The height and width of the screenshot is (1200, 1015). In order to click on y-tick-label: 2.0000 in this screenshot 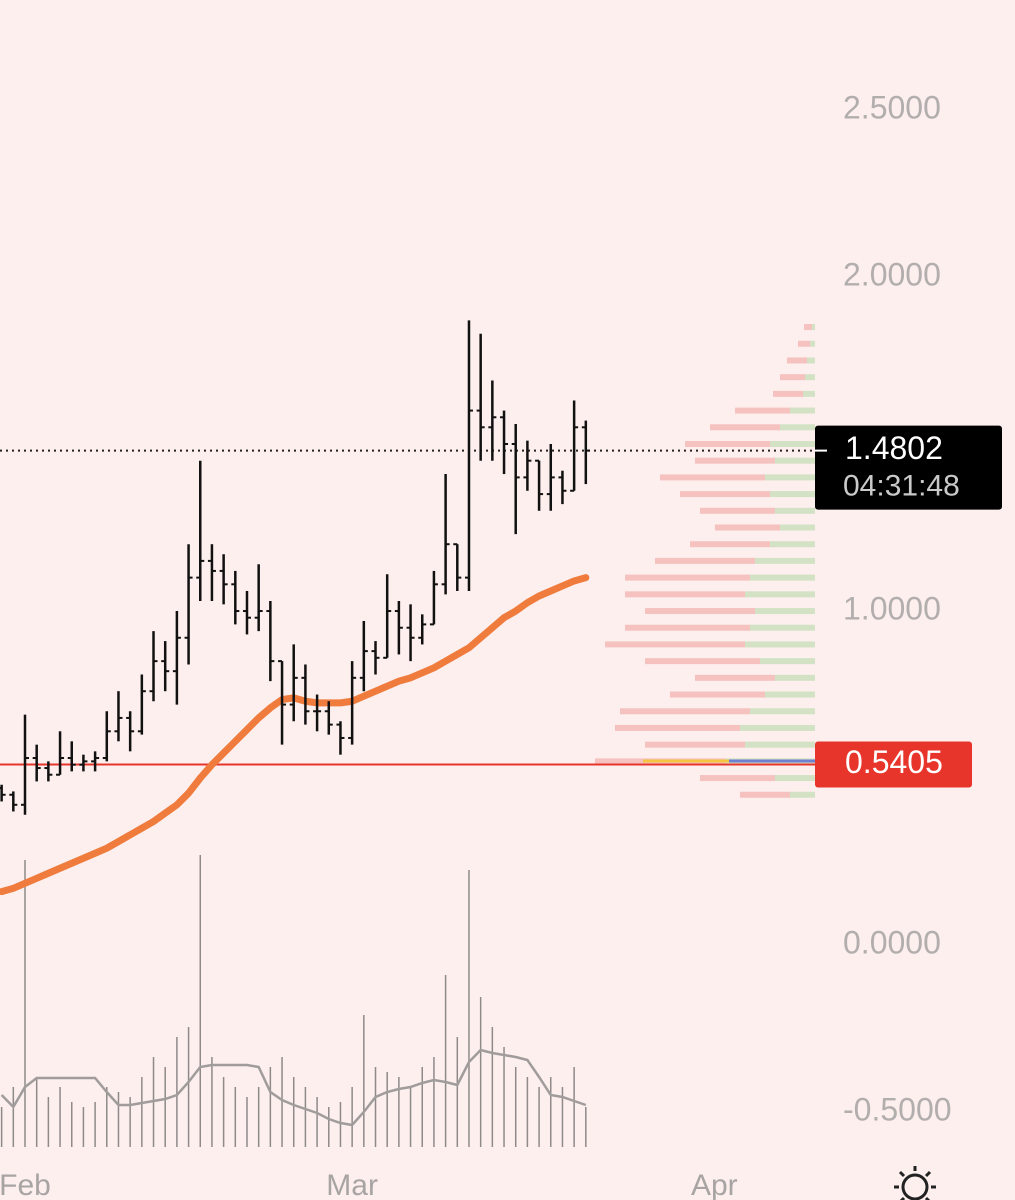, I will do `click(892, 274)`.